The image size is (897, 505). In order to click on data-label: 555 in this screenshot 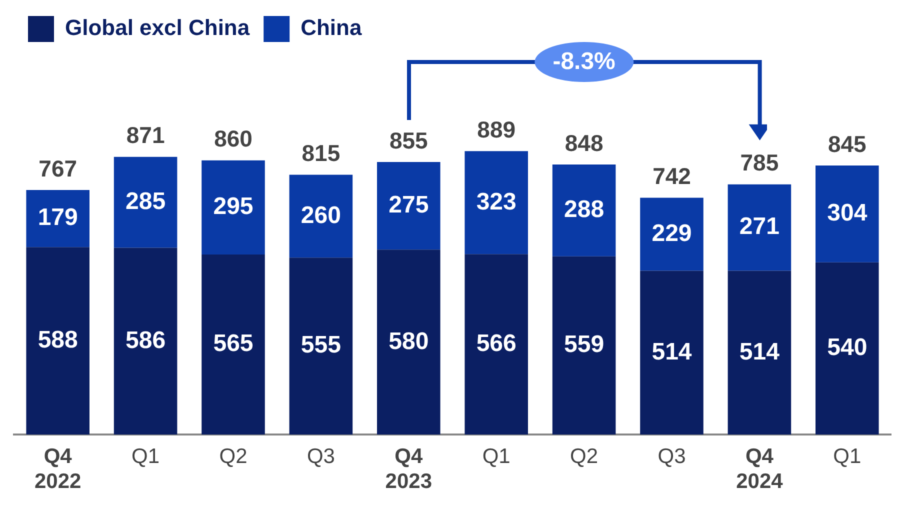, I will do `click(320, 345)`.